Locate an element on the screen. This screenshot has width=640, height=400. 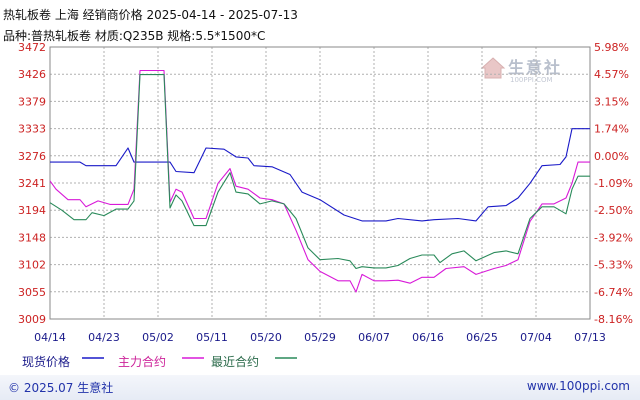
x-tick-label: 04/14 is located at coordinates (50, 337).